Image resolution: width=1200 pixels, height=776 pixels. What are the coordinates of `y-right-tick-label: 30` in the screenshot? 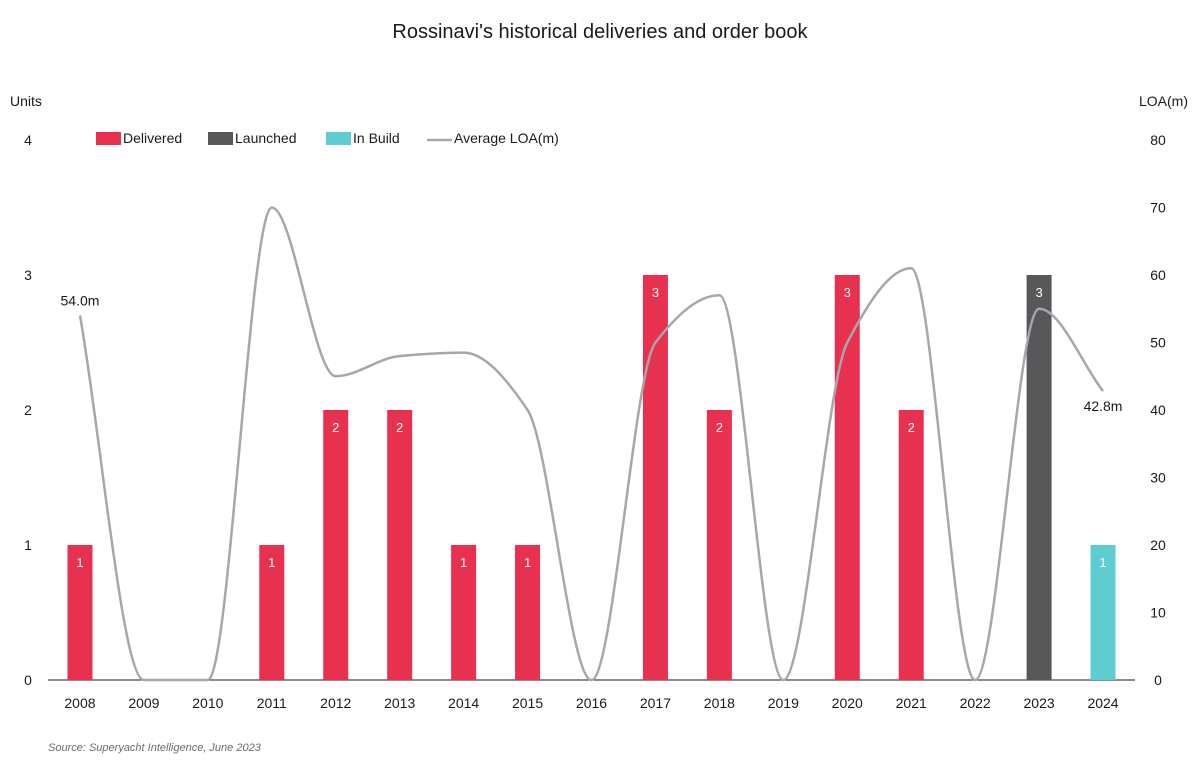 It's located at (1158, 478).